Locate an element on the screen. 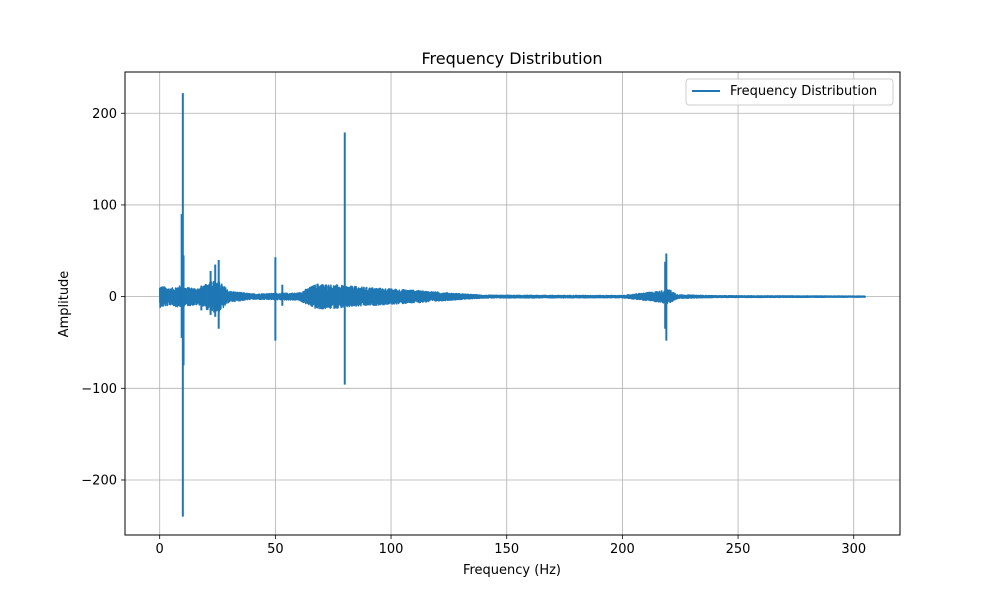  chart-title: Frequency Distribution is located at coordinates (511, 58).